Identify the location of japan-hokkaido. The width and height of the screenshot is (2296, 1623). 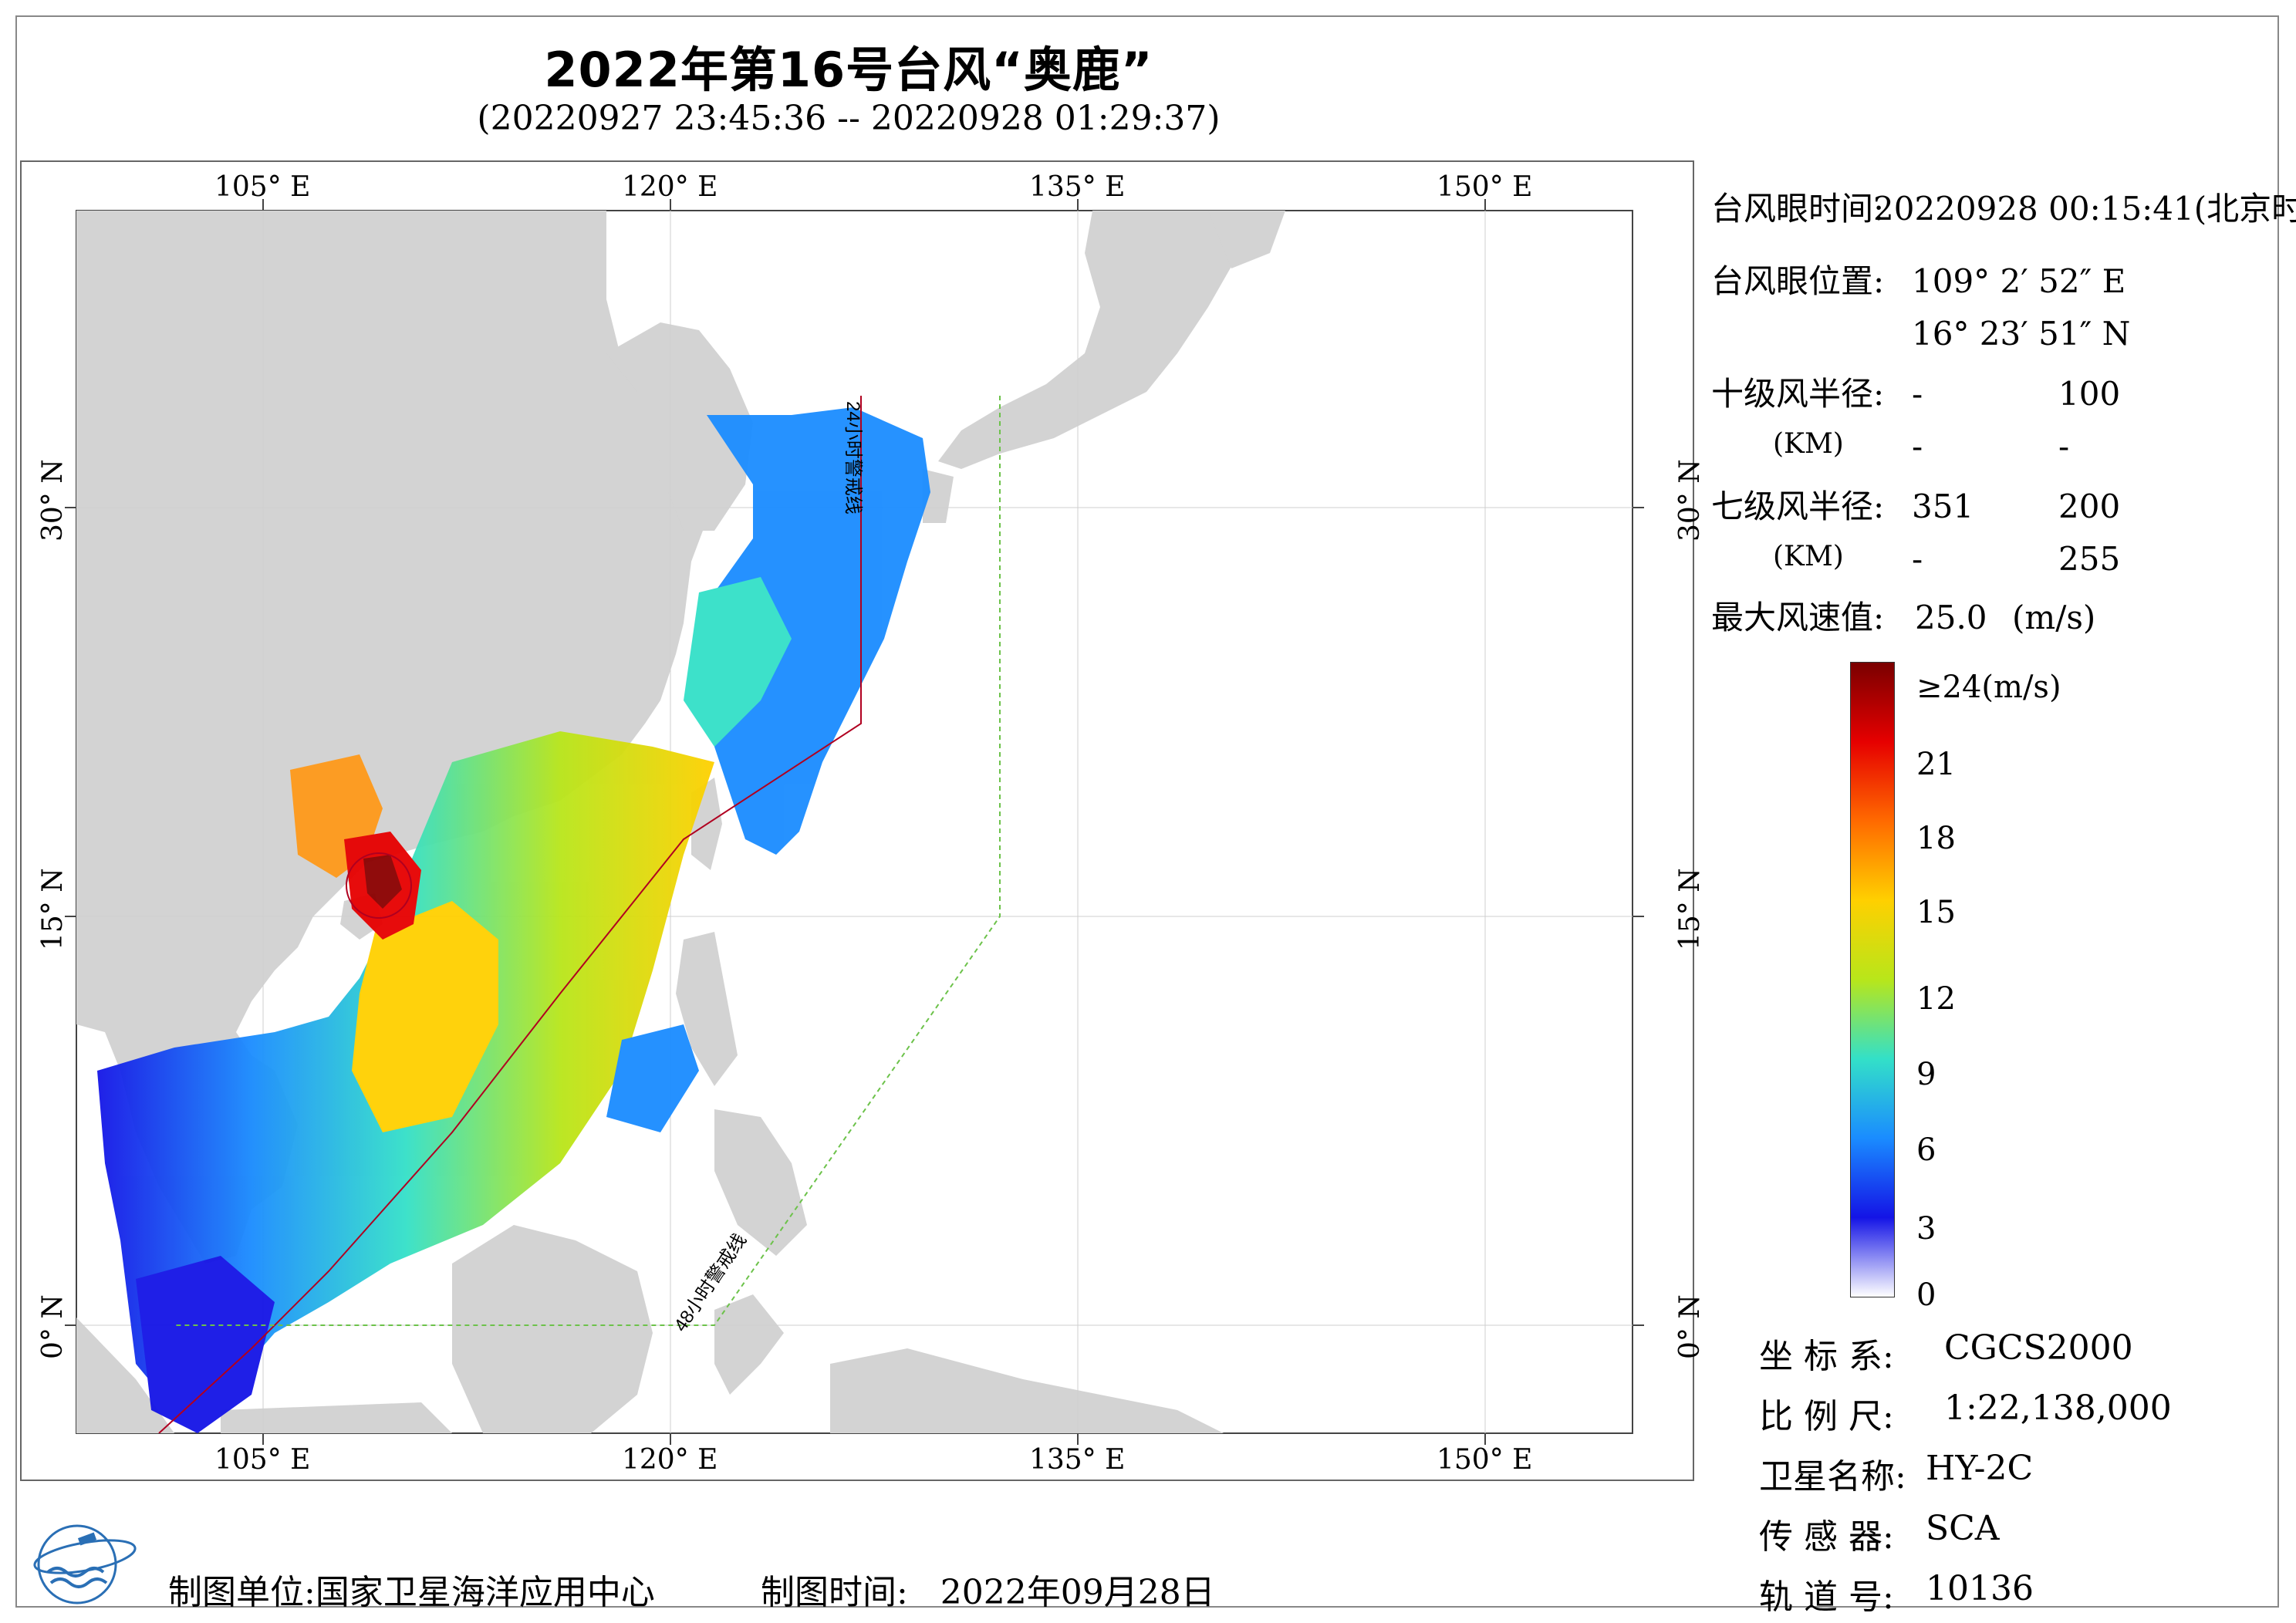
(1246, 239).